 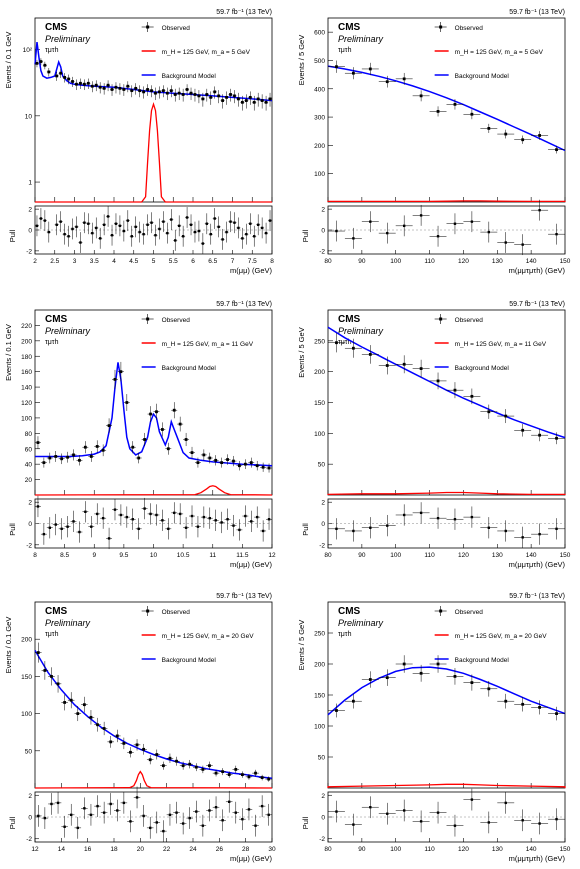 I want to click on lumi-label: 59.7 fb⁻¹ (13 TeV), so click(x=244, y=304).